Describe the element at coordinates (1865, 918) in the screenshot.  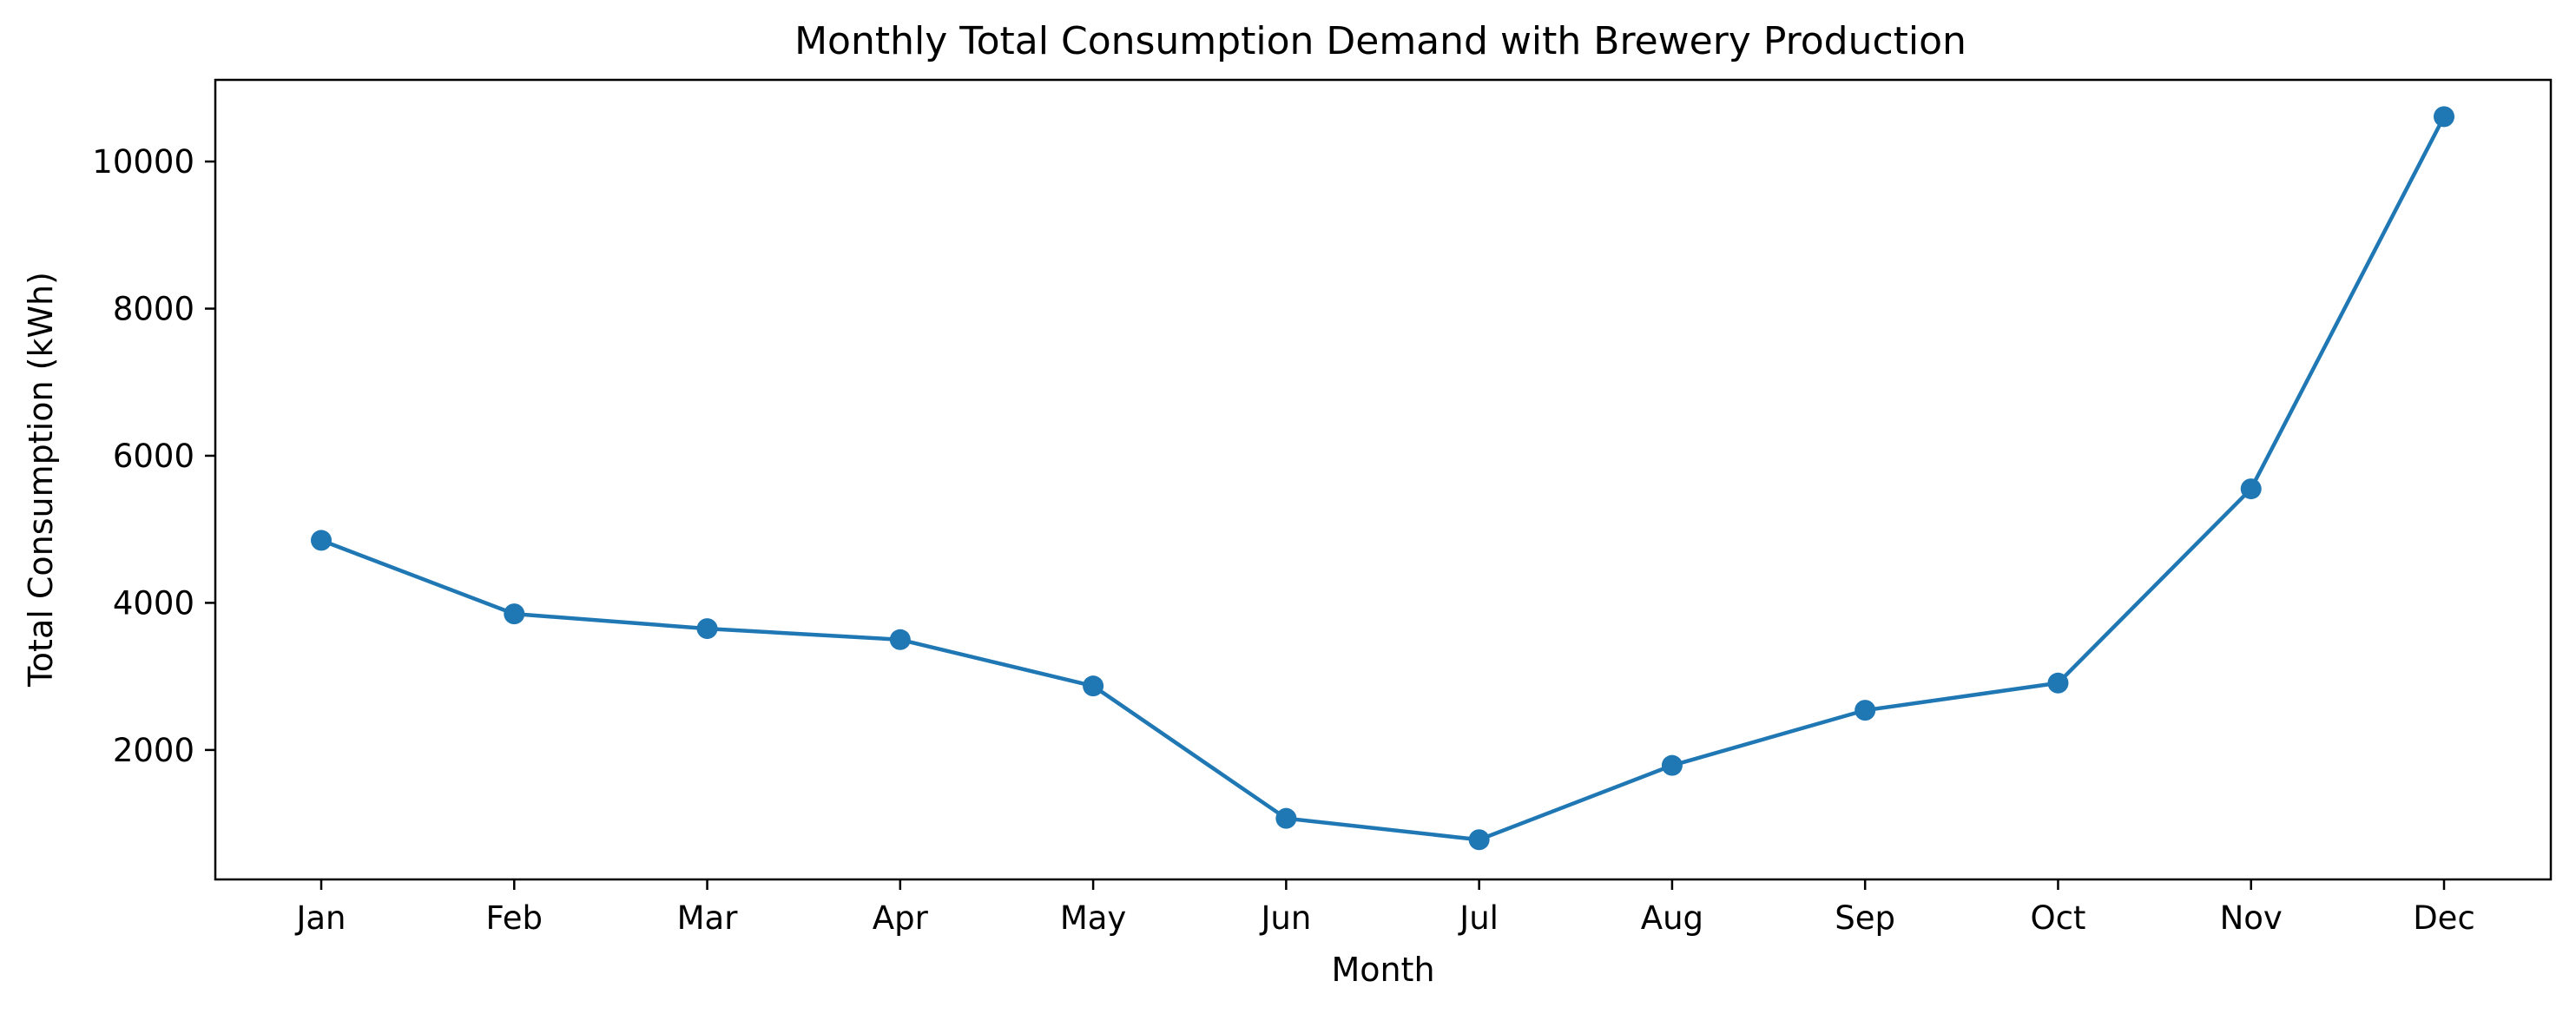
I see `x-tick-label: Sep` at that location.